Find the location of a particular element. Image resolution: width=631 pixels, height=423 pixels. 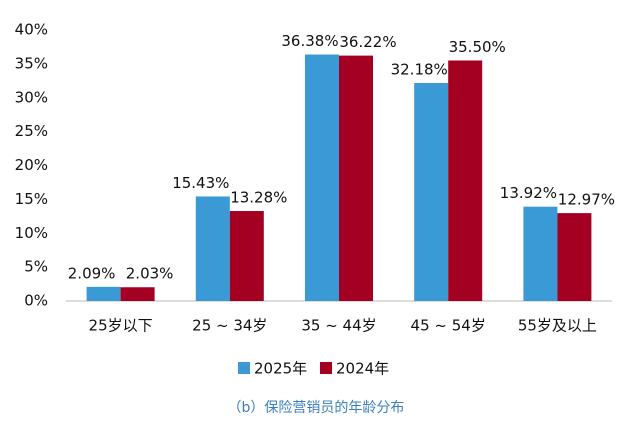

caption: （b）保险营销员的年龄分布 is located at coordinates (316, 408).